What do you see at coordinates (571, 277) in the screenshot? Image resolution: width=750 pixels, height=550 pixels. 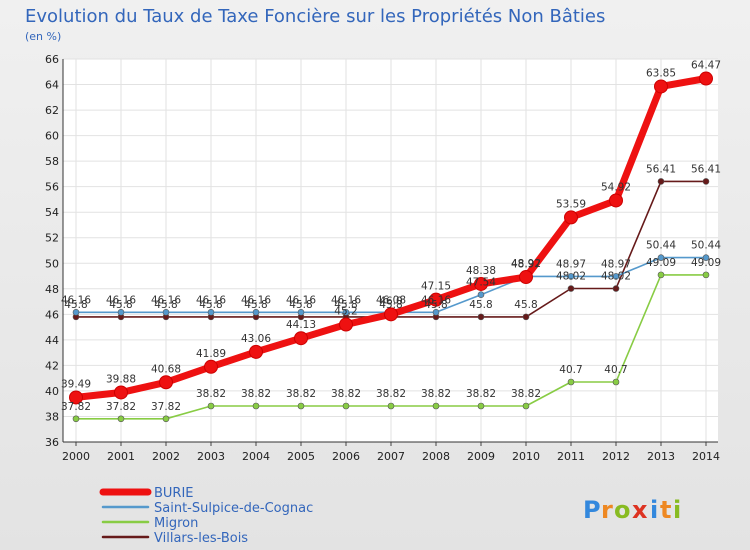 I see `data-label: 48.02` at bounding box center [571, 277].